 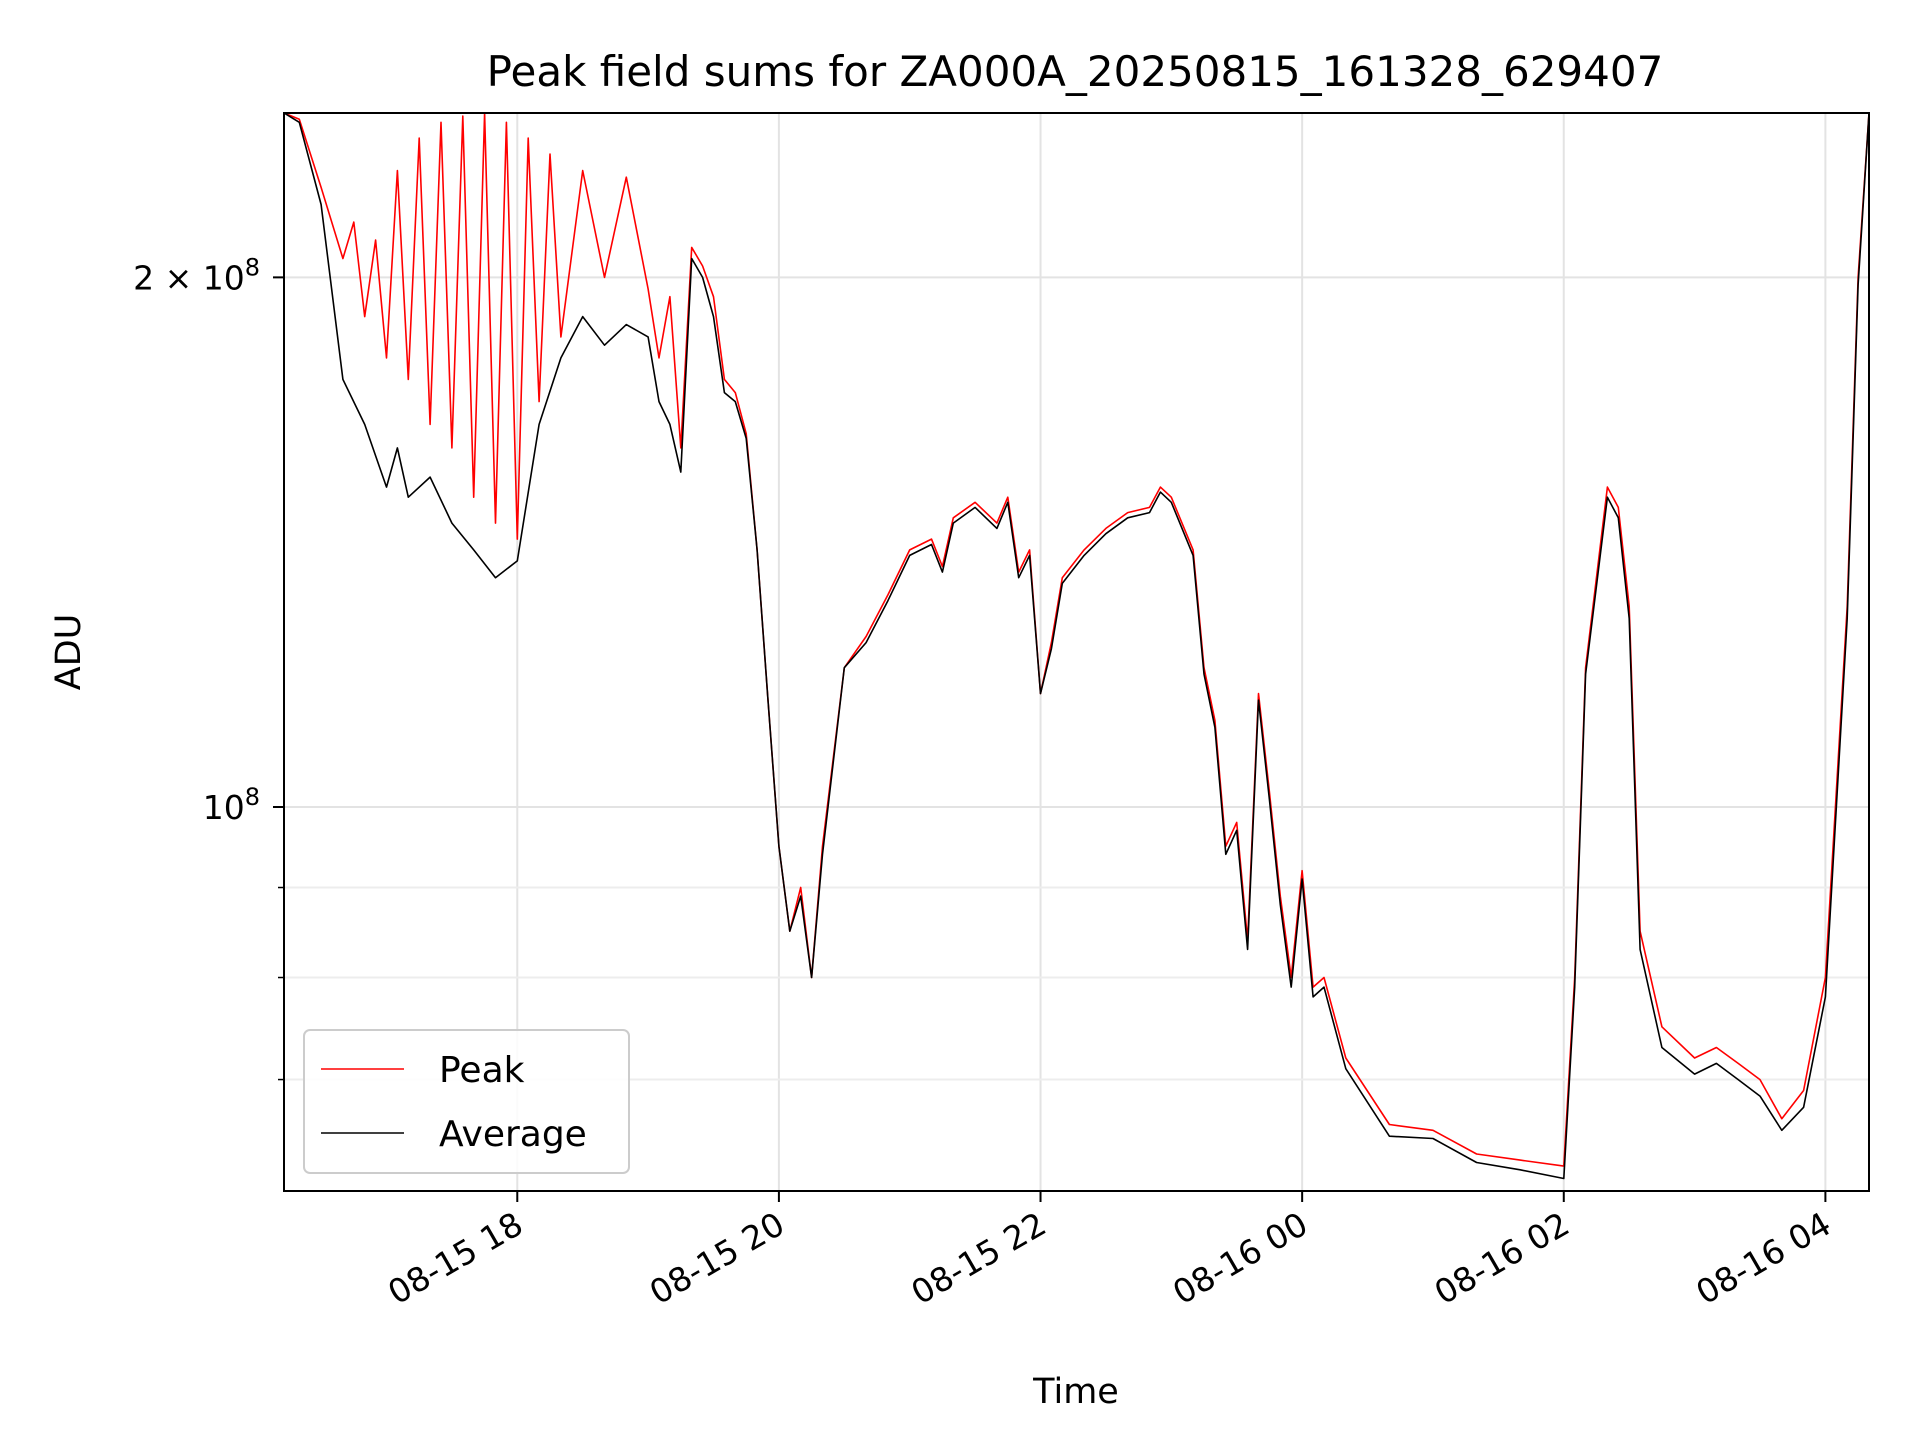 What do you see at coordinates (1240, 1258) in the screenshot?
I see `x-tick-label: 08-16 00` at bounding box center [1240, 1258].